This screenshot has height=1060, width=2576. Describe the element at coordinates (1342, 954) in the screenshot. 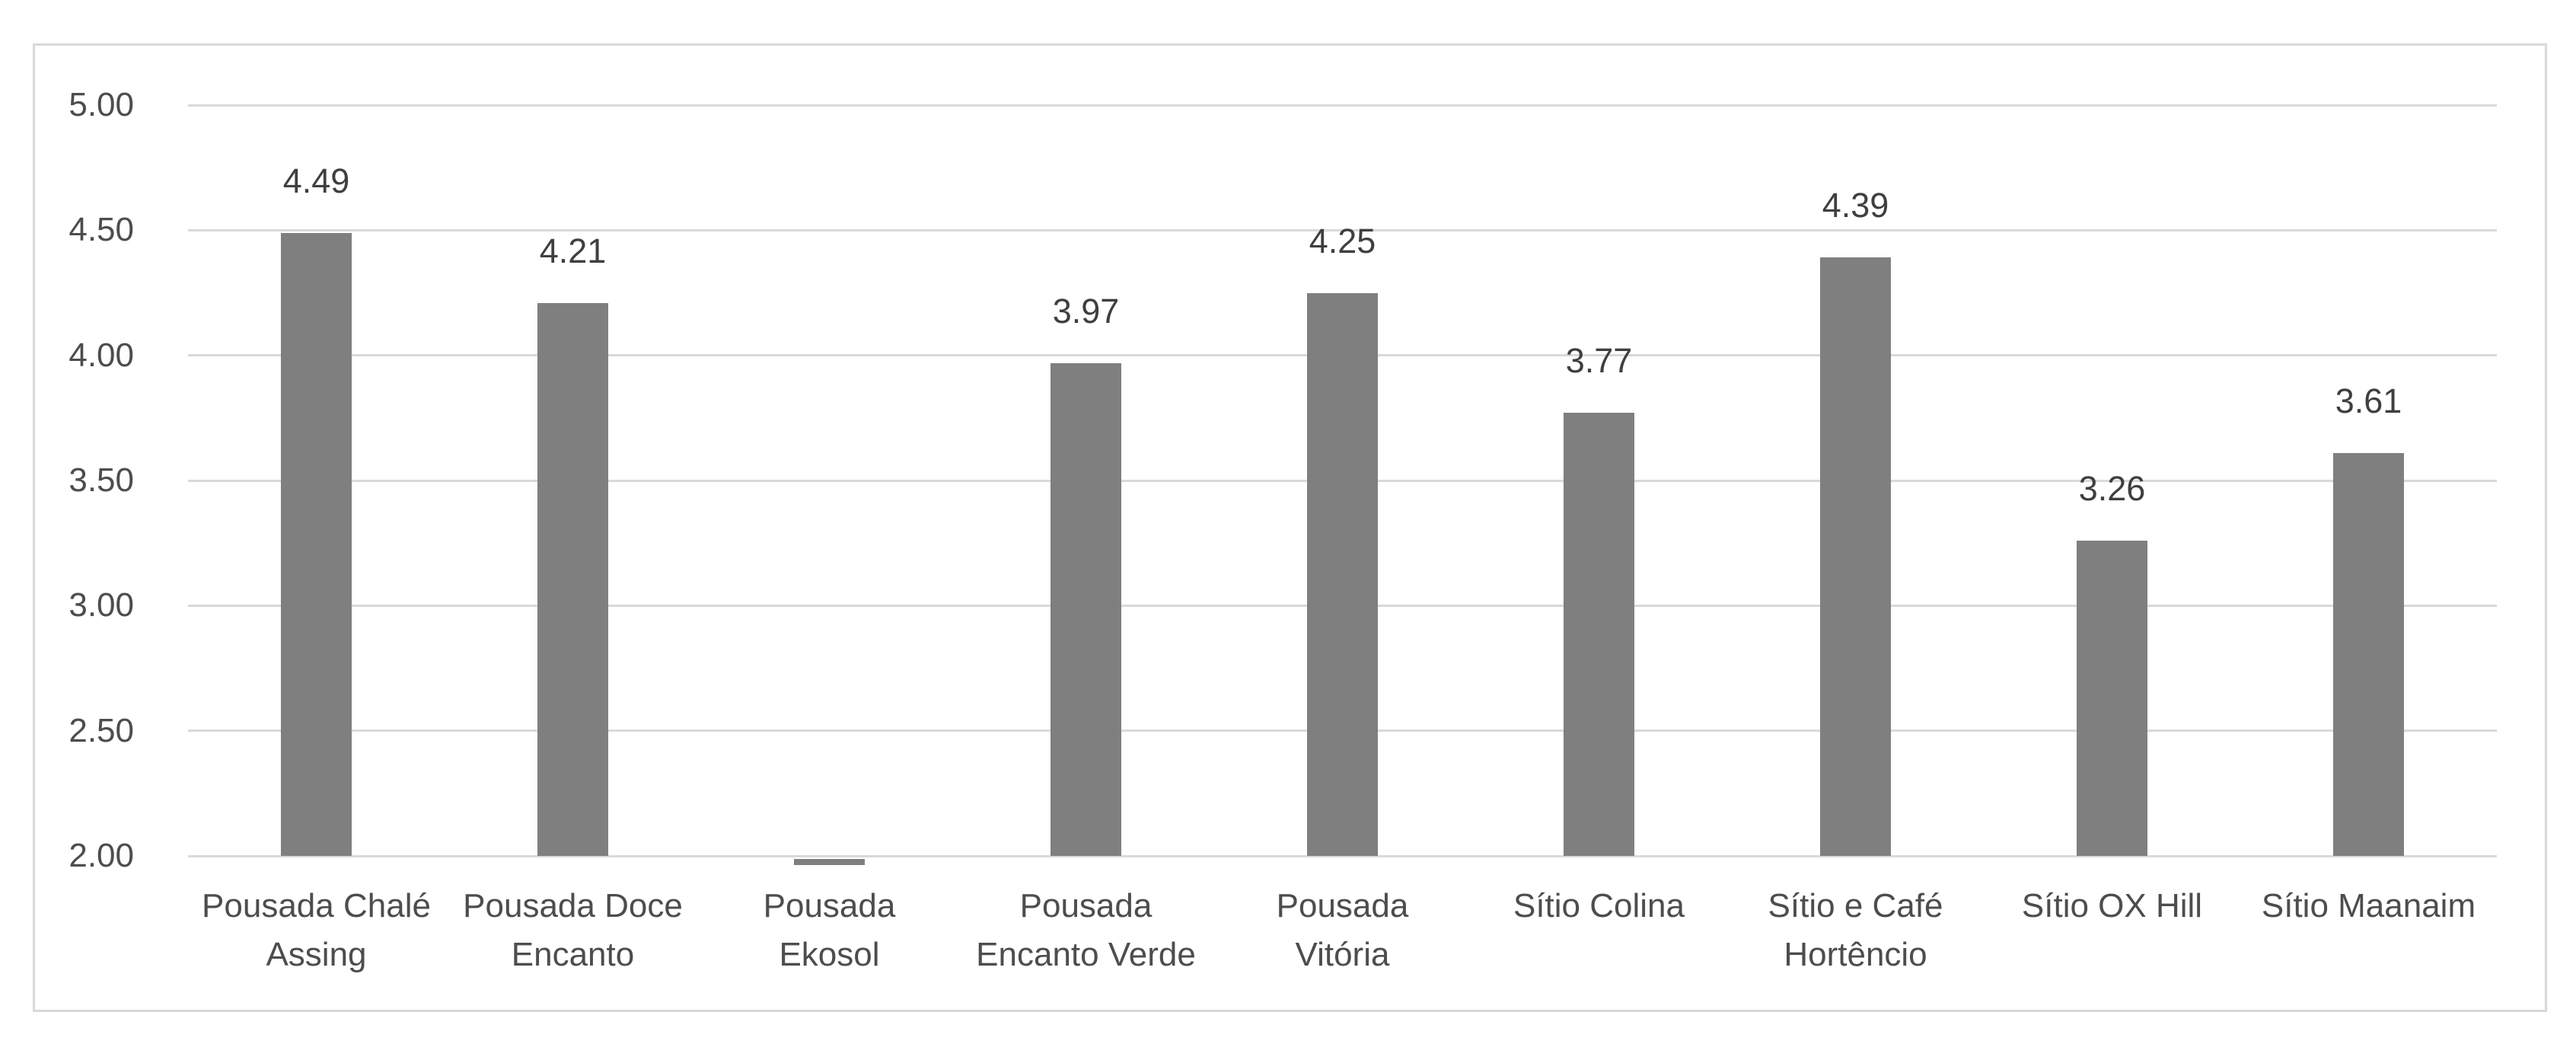

I see `category-label-line: Vitória` at that location.